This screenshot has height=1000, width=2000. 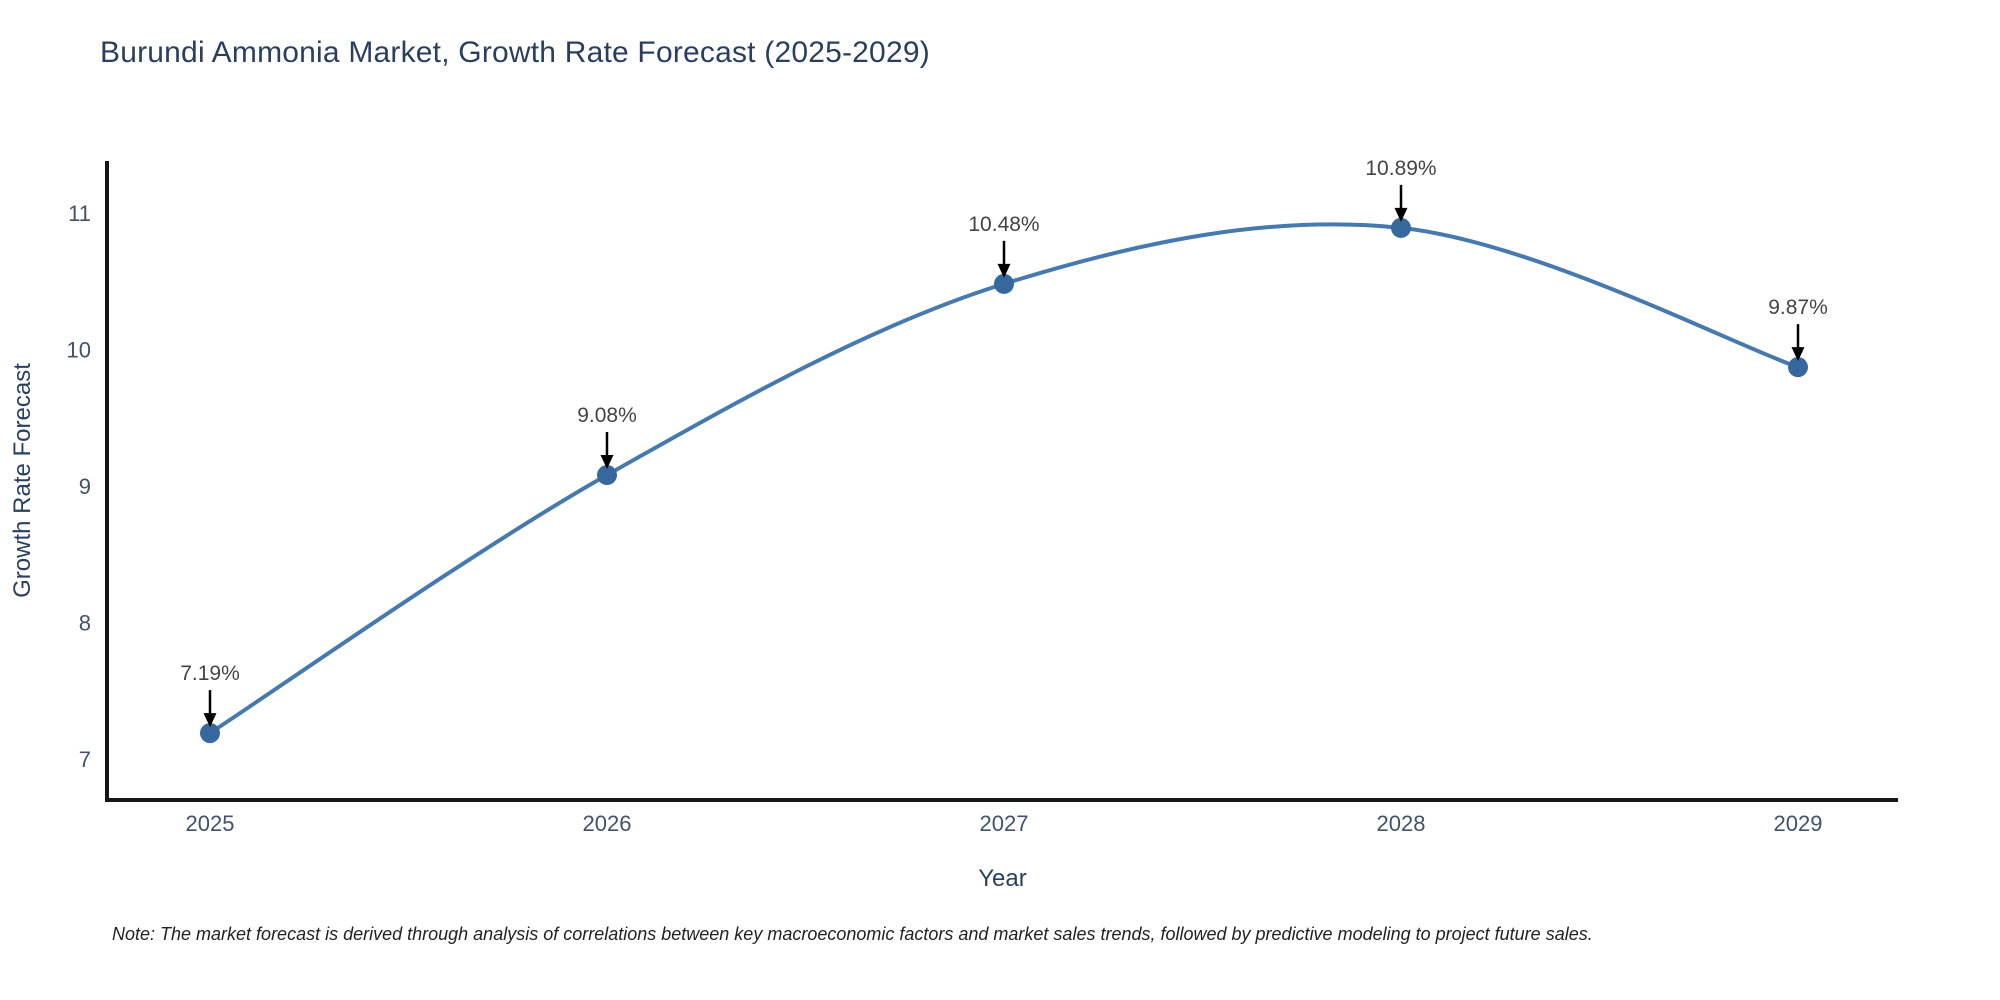 What do you see at coordinates (1400, 168) in the screenshot?
I see `data-point-label: 10.89%` at bounding box center [1400, 168].